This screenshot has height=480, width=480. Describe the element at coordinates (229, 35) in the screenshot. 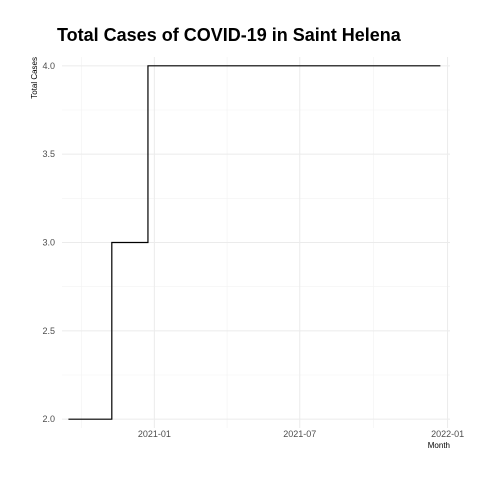

I see `chart-title: Total Cases of COVID-19 in Saint Helena` at that location.